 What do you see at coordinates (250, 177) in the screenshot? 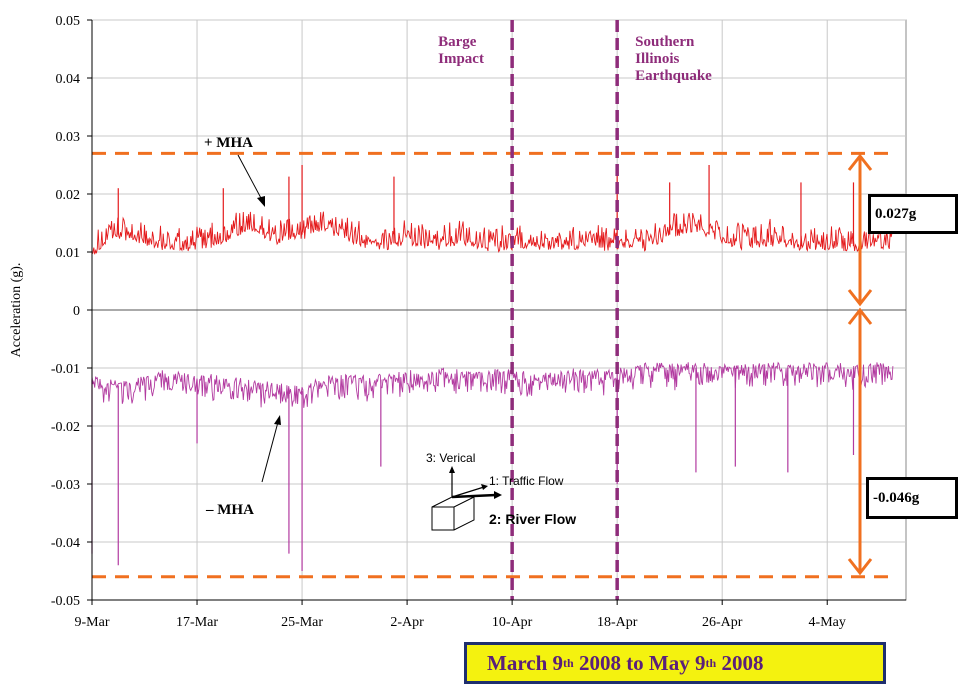
I see `plus-mha-pointer` at bounding box center [250, 177].